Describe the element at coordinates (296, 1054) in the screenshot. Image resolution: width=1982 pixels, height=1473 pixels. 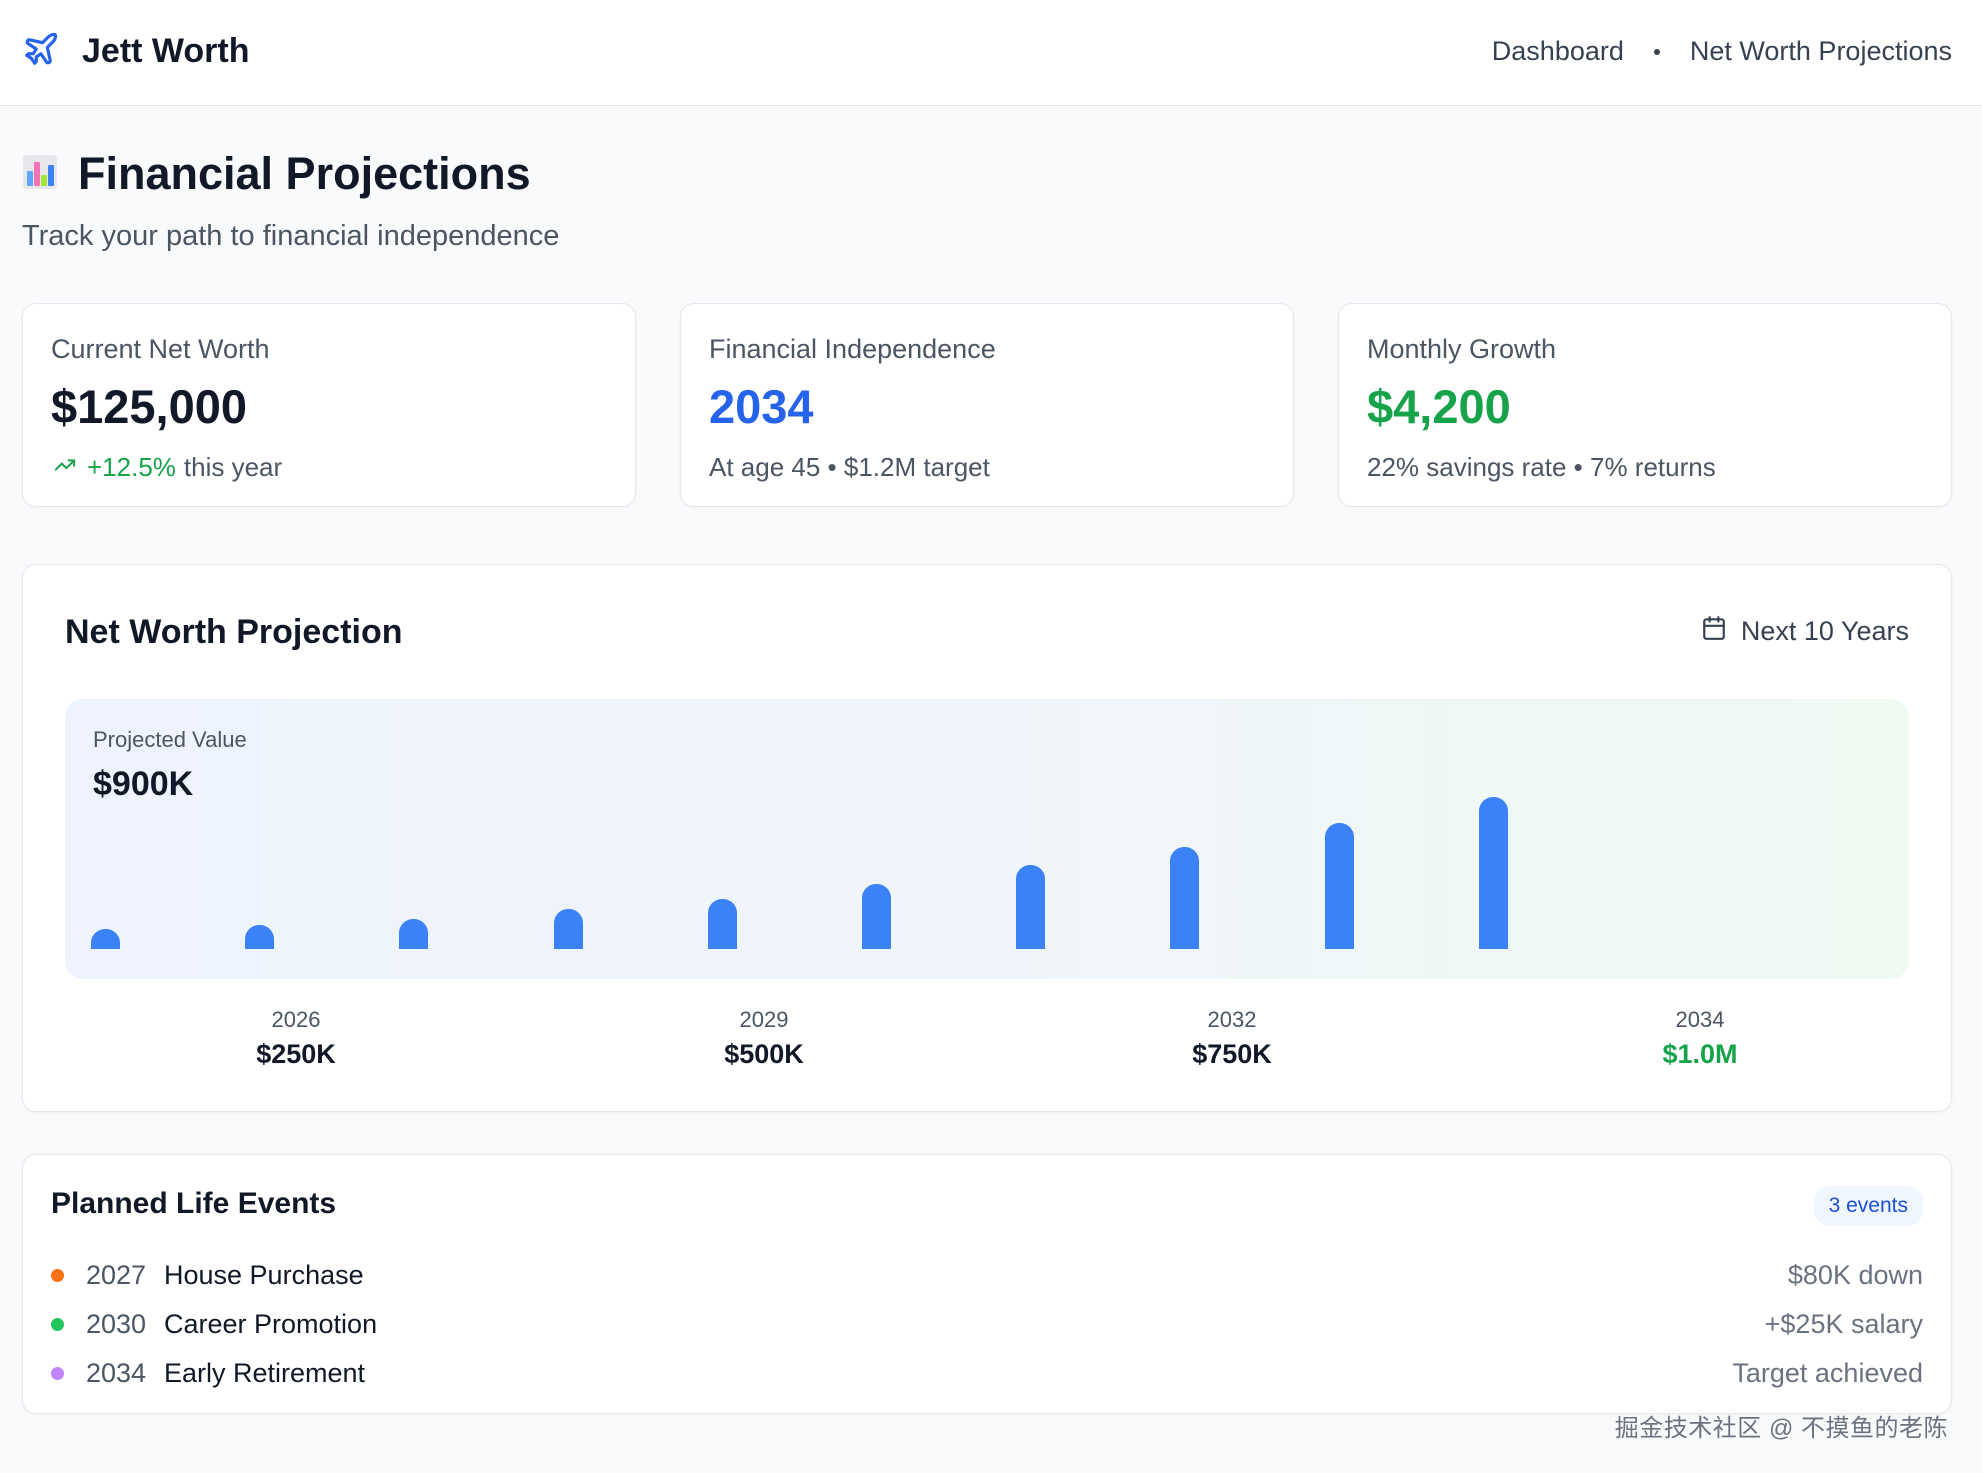
I see `x-label-value: $250K` at that location.